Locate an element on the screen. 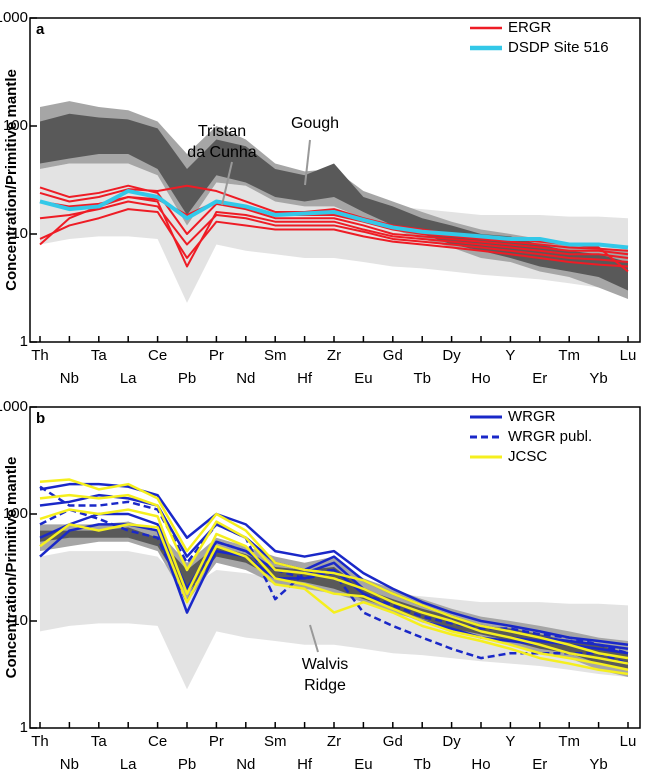 The width and height of the screenshot is (651, 773). legend-label: JCSC is located at coordinates (527, 456).